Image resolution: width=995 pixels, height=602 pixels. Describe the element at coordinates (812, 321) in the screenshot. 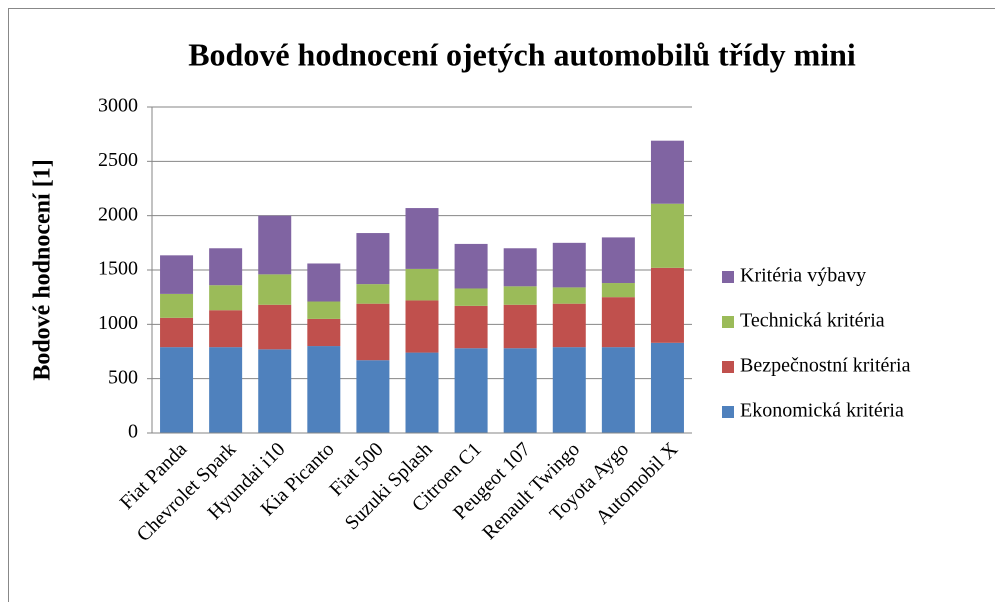

I see `legend-label: Technická kritéria` at that location.